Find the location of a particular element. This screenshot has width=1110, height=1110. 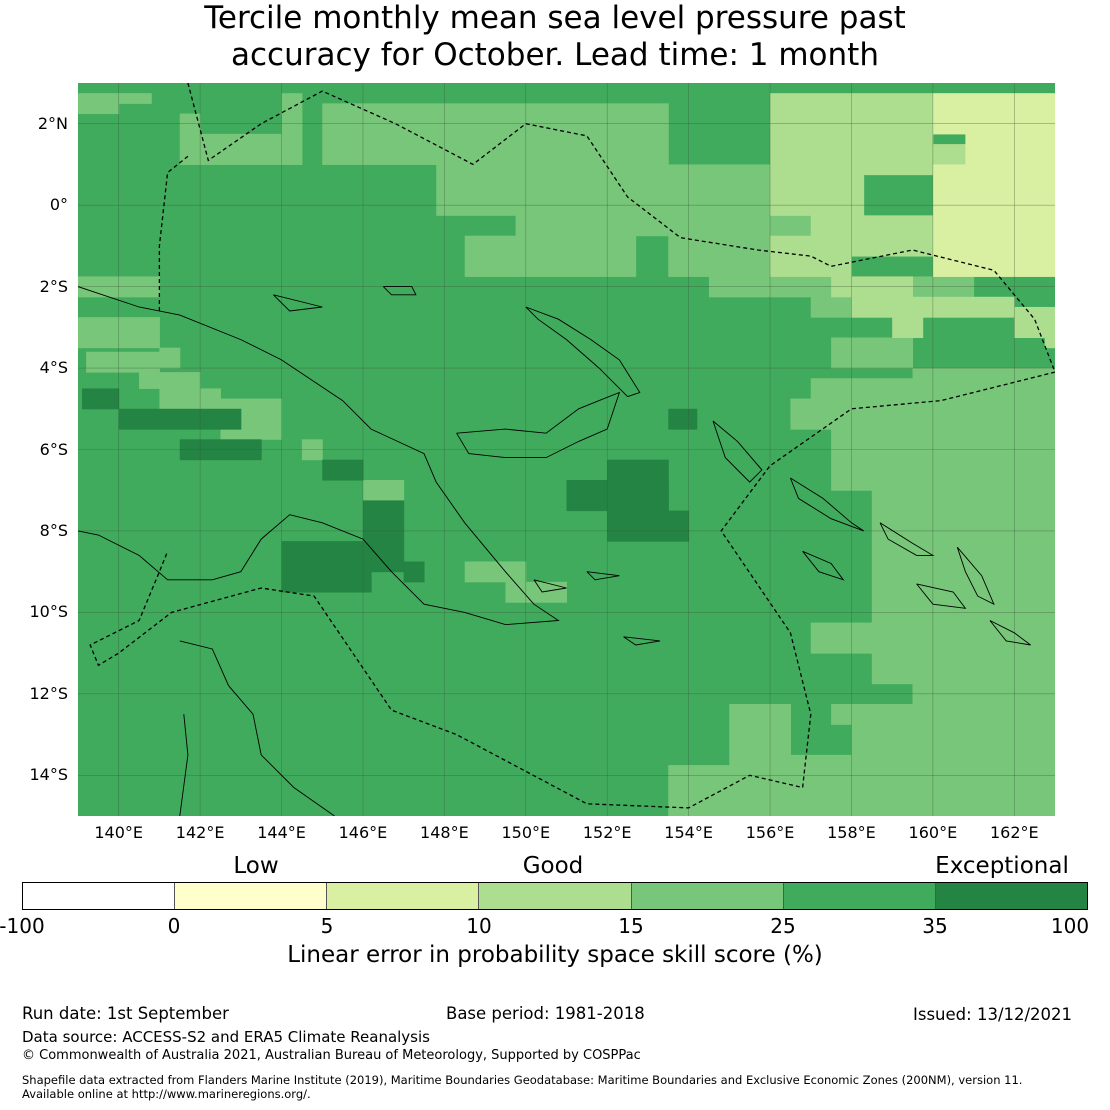

category-exceptional: Exceptional is located at coordinates (1002, 866).